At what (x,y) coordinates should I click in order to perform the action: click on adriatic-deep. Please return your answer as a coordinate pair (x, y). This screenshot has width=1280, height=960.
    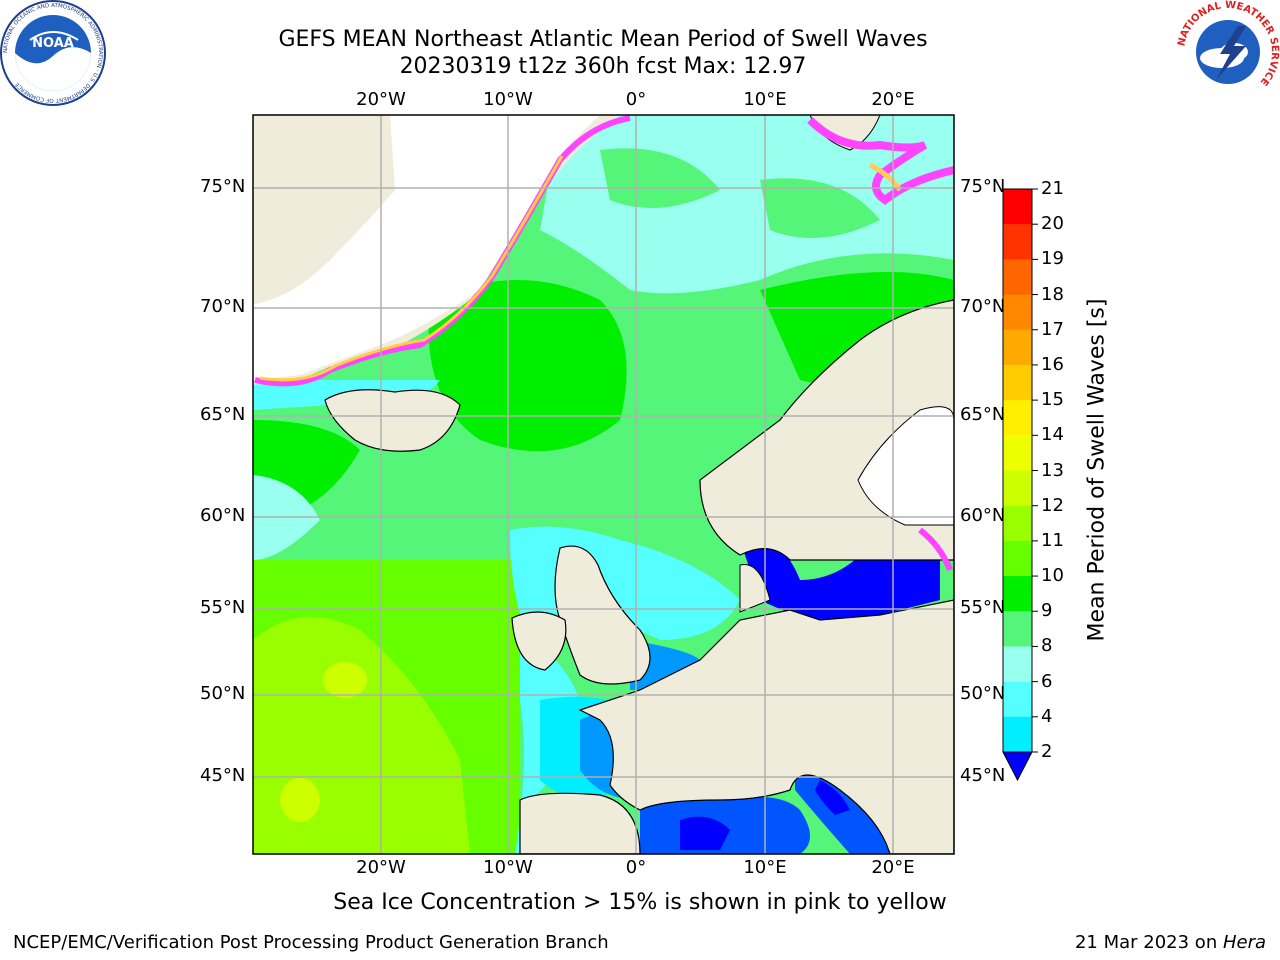
    Looking at the image, I should click on (832, 797).